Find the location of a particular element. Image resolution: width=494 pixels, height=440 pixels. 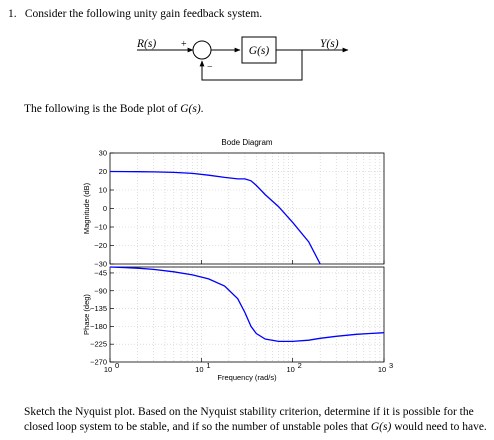

bode-intro-math: G(s) is located at coordinates (190, 109).